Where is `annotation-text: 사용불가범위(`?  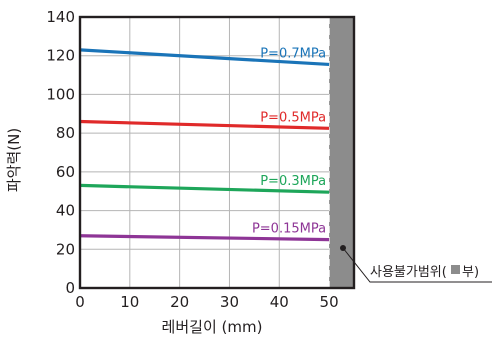 annotation-text: 사용불가범위( is located at coordinates (408, 272).